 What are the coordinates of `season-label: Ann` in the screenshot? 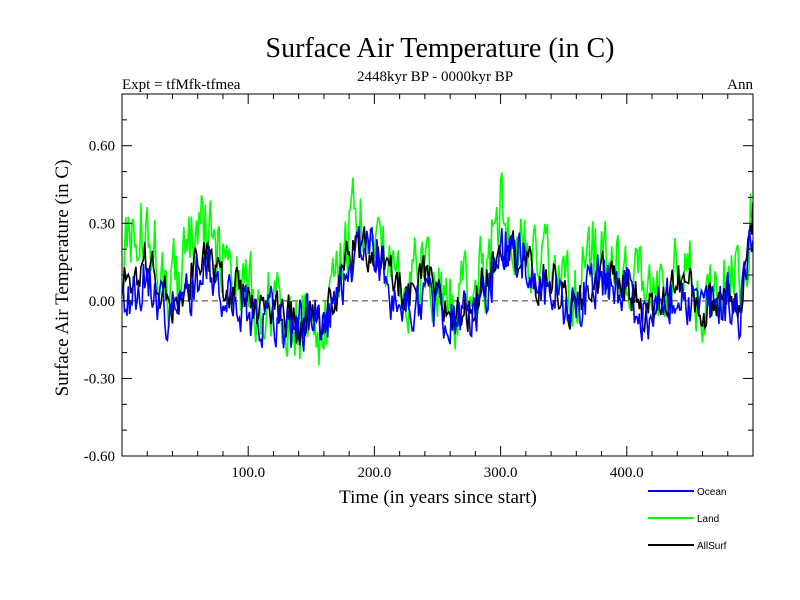 It's located at (740, 85).